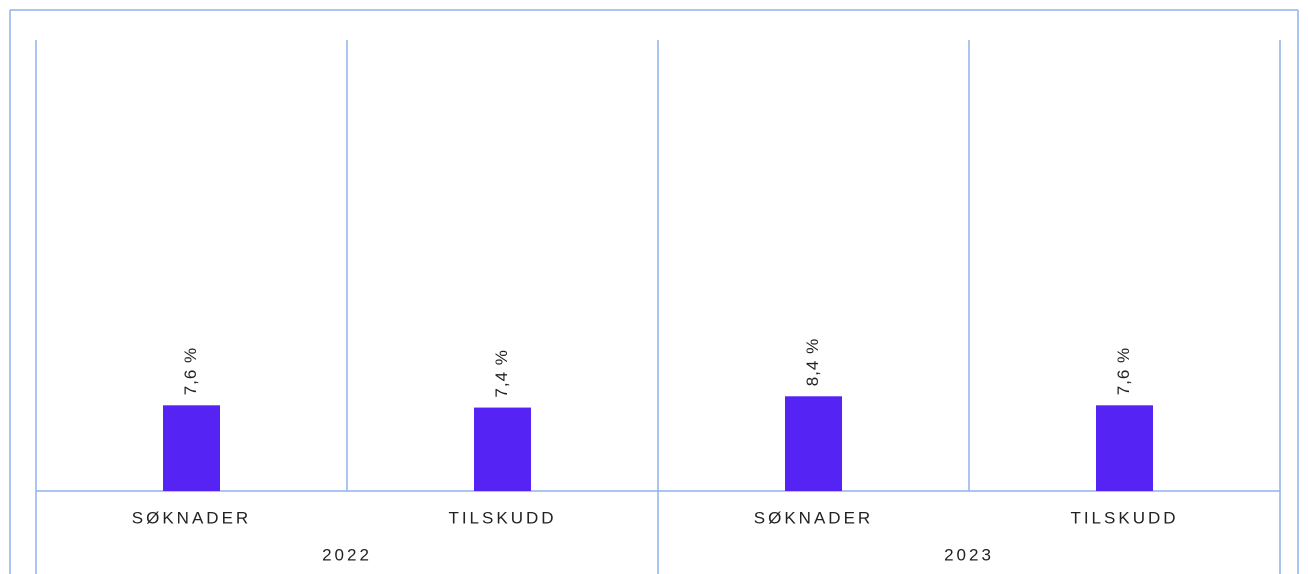 The image size is (1308, 574). Describe the element at coordinates (969, 554) in the screenshot. I see `group-label: 2023` at that location.